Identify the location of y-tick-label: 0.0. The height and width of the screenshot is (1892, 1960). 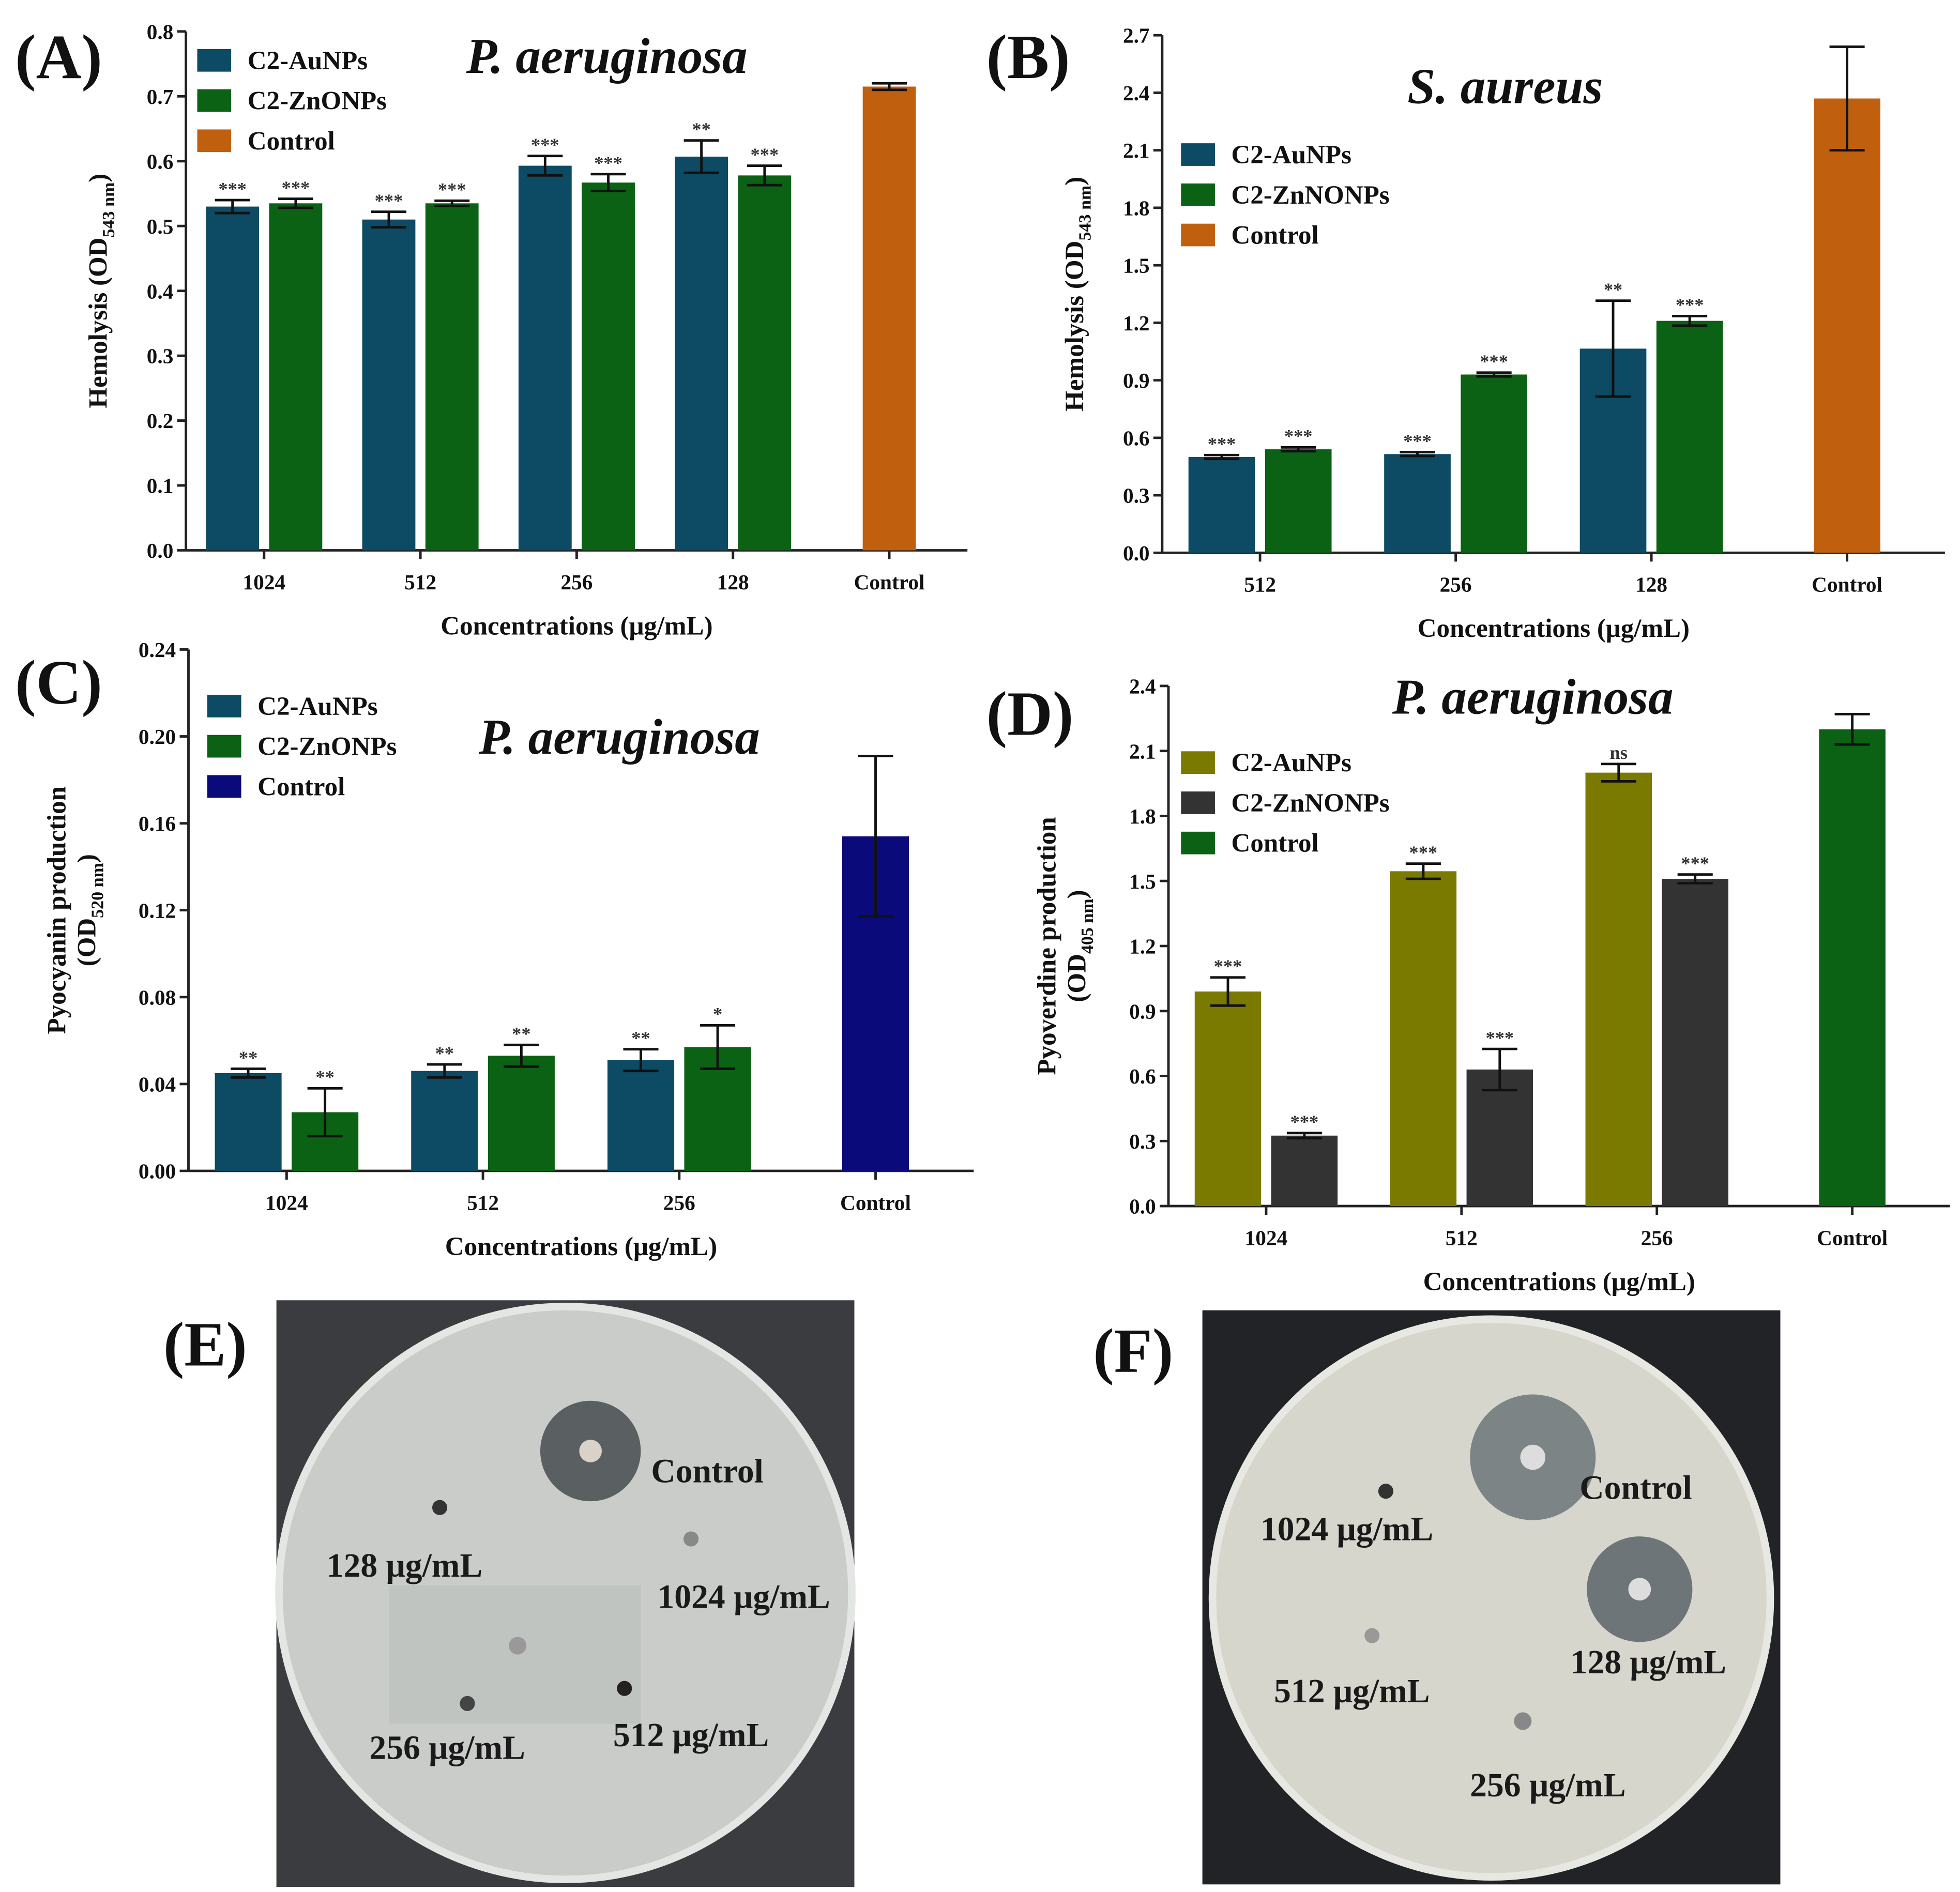
(1136, 553).